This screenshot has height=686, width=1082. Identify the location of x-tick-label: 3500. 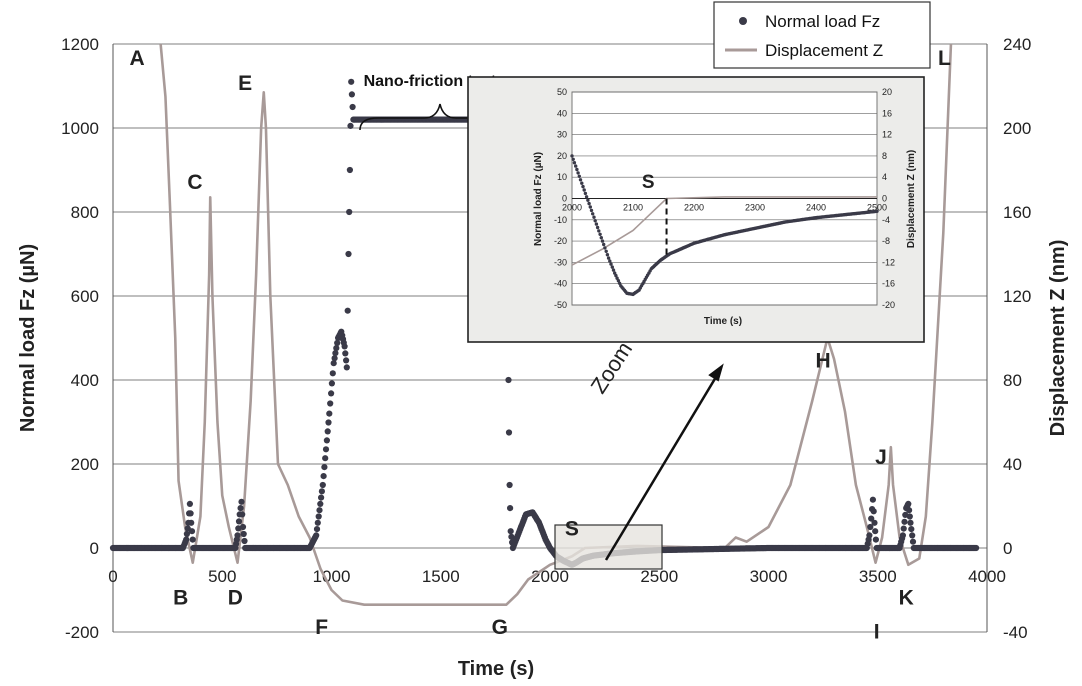
(878, 576).